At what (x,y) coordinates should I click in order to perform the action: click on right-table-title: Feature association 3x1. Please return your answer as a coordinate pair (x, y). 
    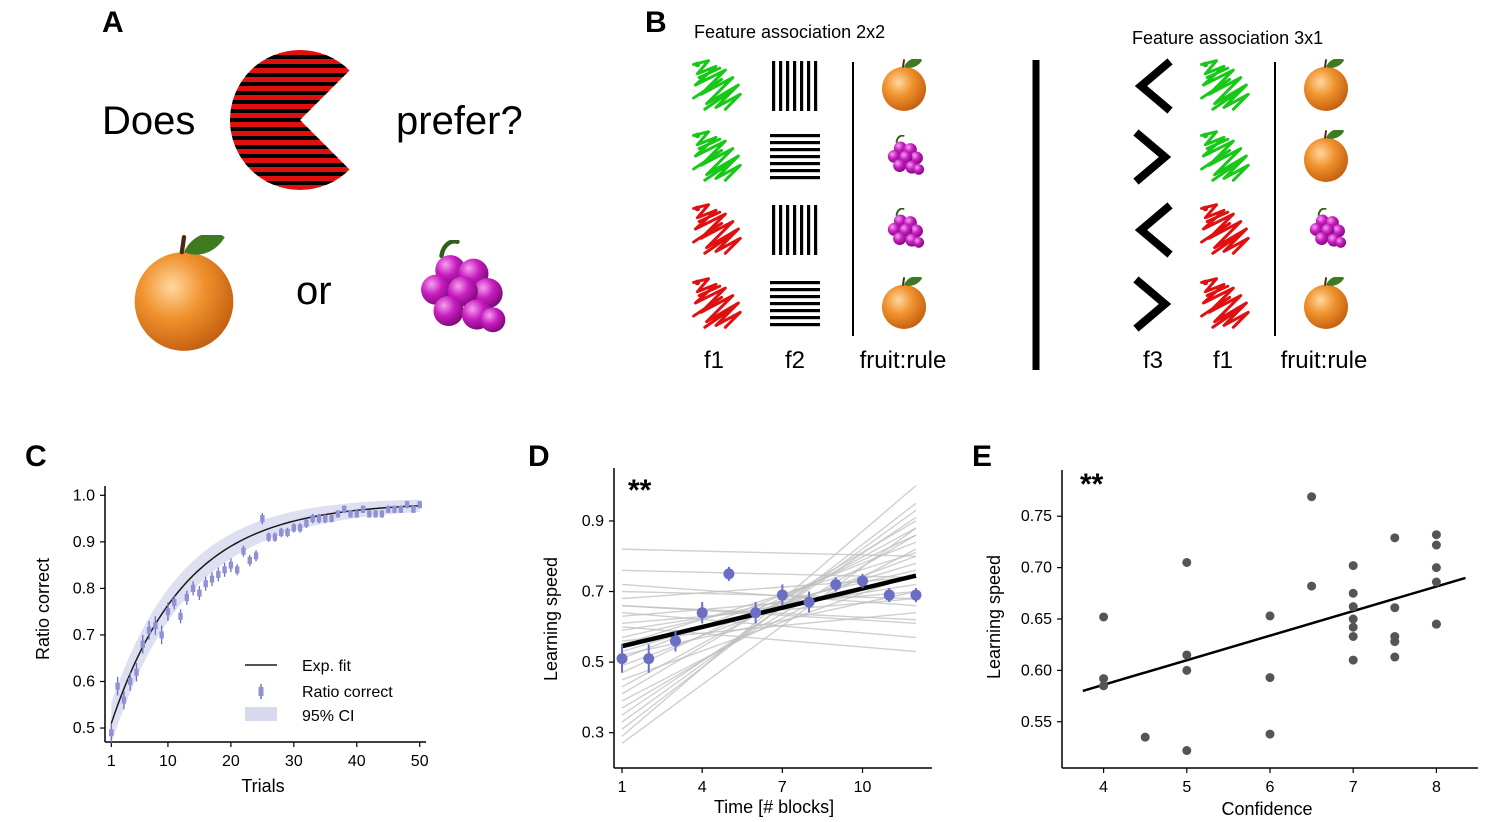
    Looking at the image, I should click on (1227, 38).